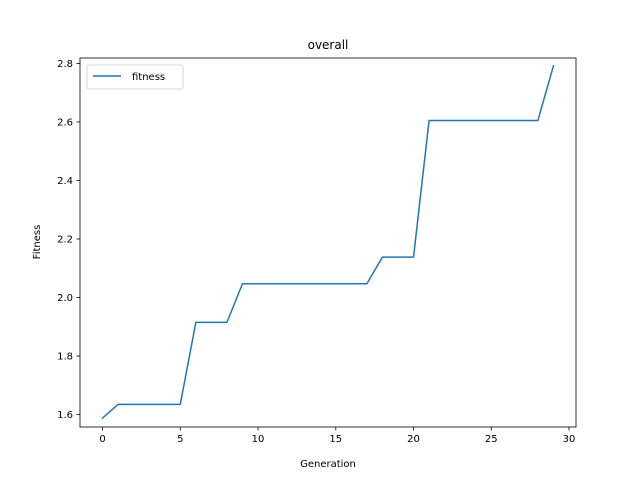 This screenshot has width=640, height=480. Describe the element at coordinates (569, 439) in the screenshot. I see `x-tick-label: 30` at that location.